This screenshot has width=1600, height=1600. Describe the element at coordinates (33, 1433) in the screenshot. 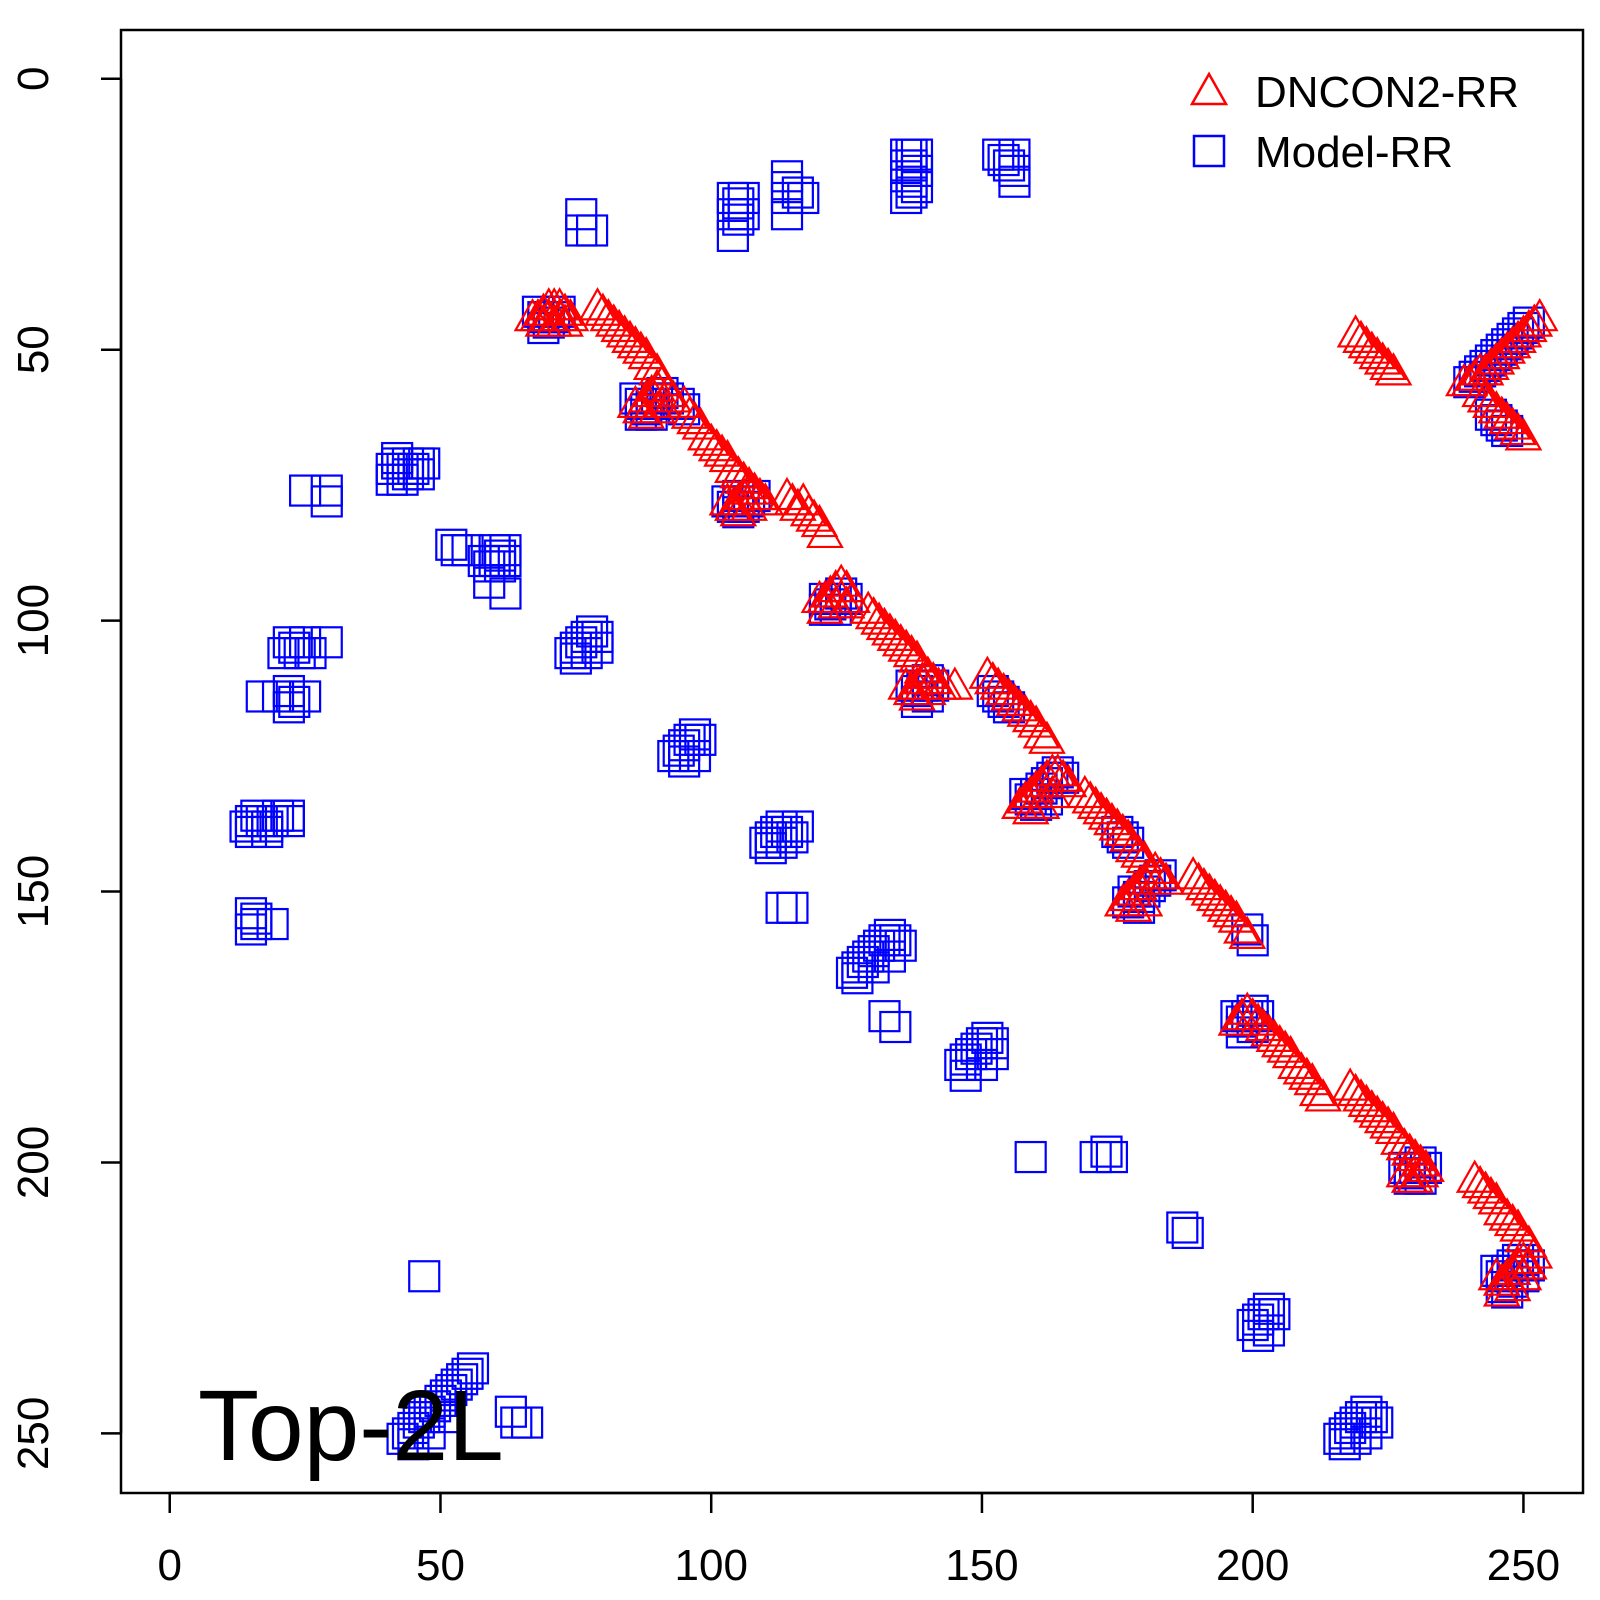

I see `y-tick-label: 250` at that location.